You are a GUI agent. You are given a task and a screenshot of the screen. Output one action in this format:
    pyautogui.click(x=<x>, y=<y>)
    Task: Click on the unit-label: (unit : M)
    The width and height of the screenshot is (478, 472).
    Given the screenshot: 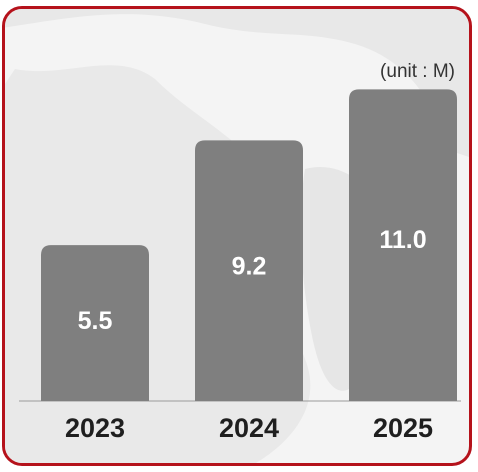 What is the action you would take?
    pyautogui.click(x=417, y=71)
    